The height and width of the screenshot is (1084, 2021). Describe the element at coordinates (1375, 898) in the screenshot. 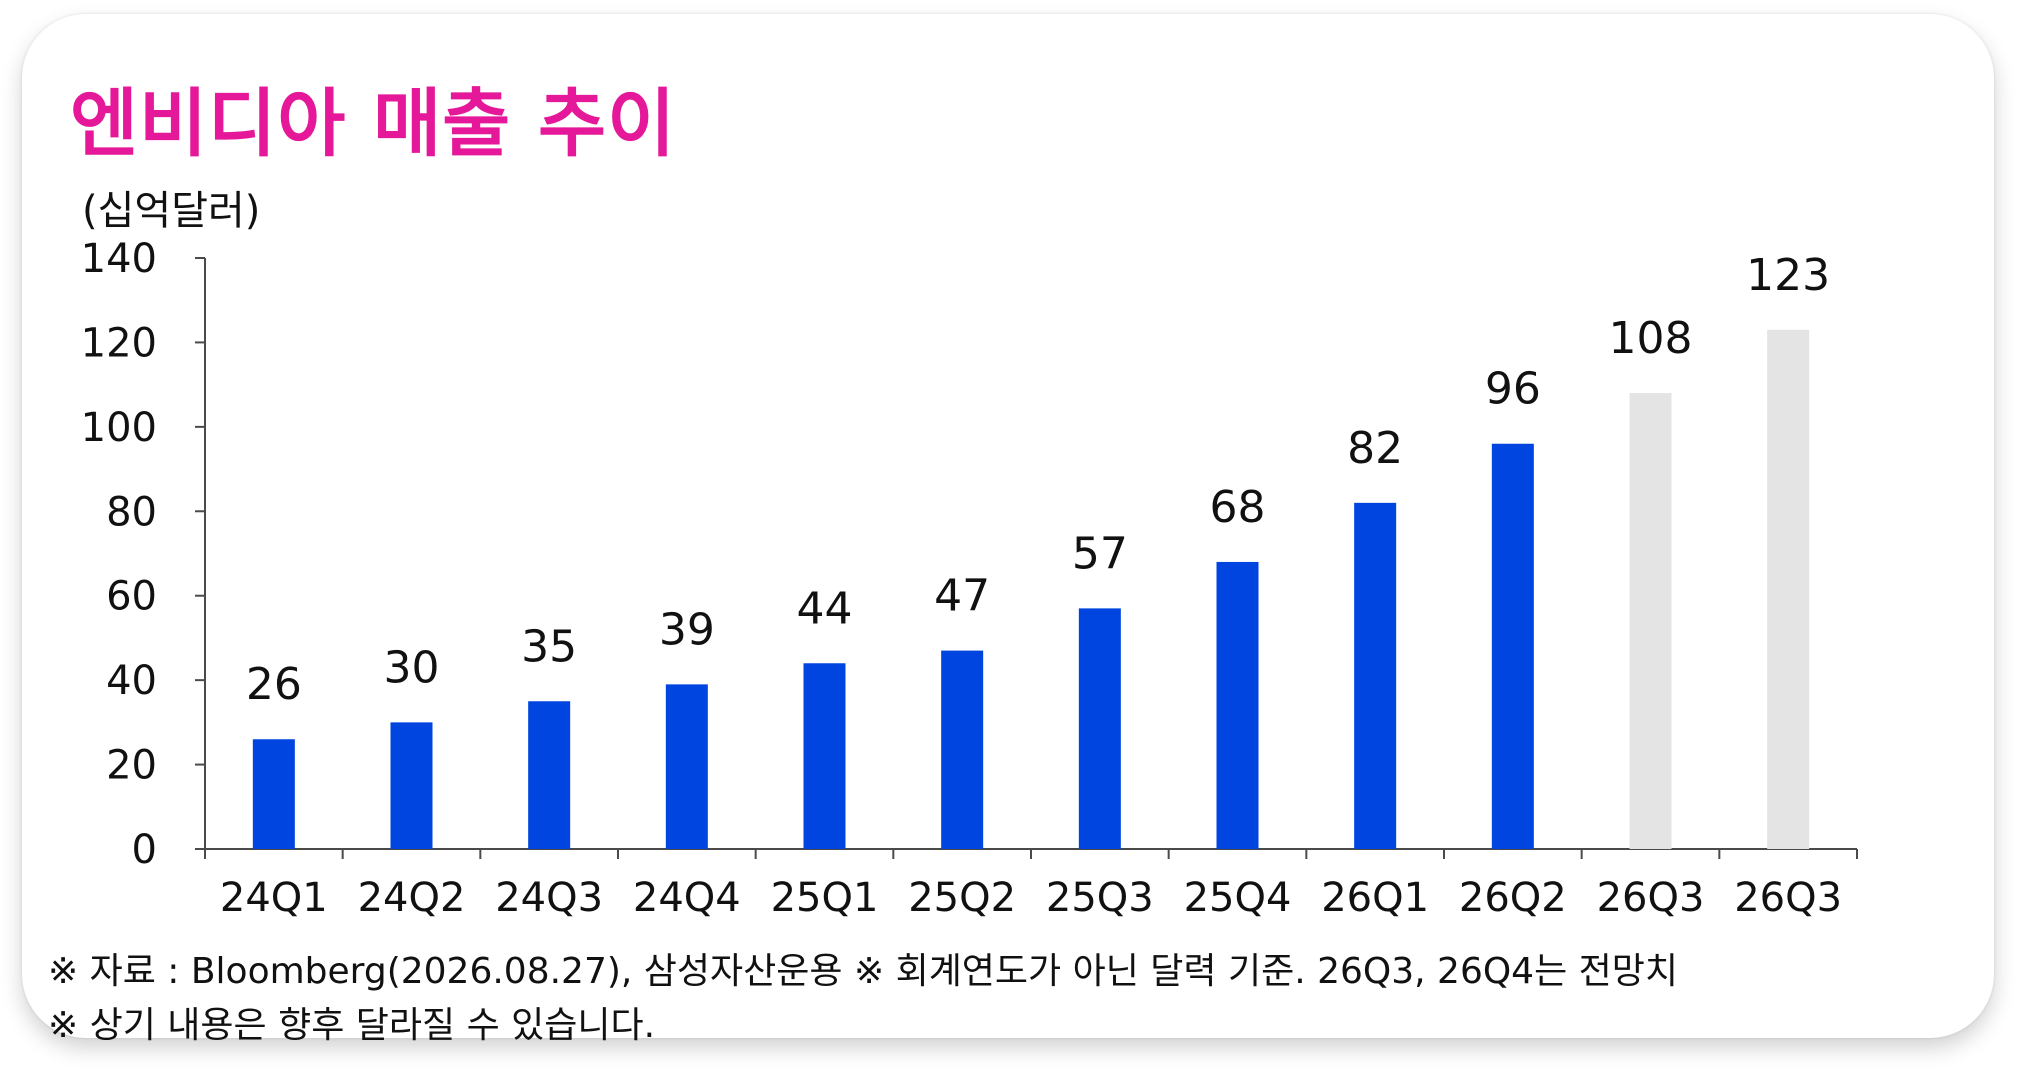

I see `x-tick-label: 26Q1` at that location.